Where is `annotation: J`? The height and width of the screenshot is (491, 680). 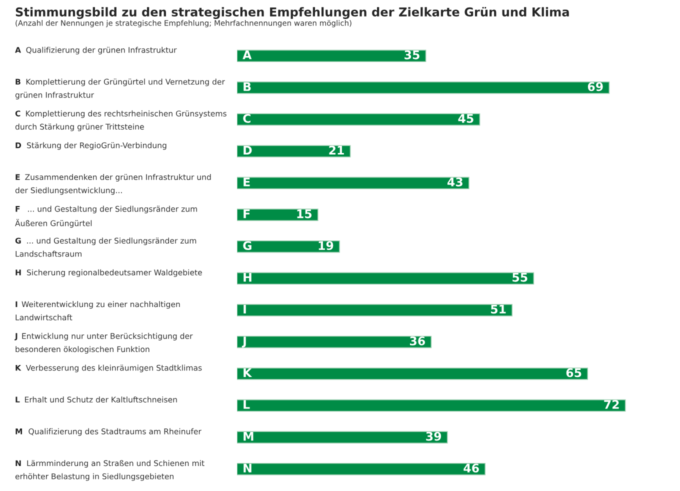
annotation: J is located at coordinates (244, 342).